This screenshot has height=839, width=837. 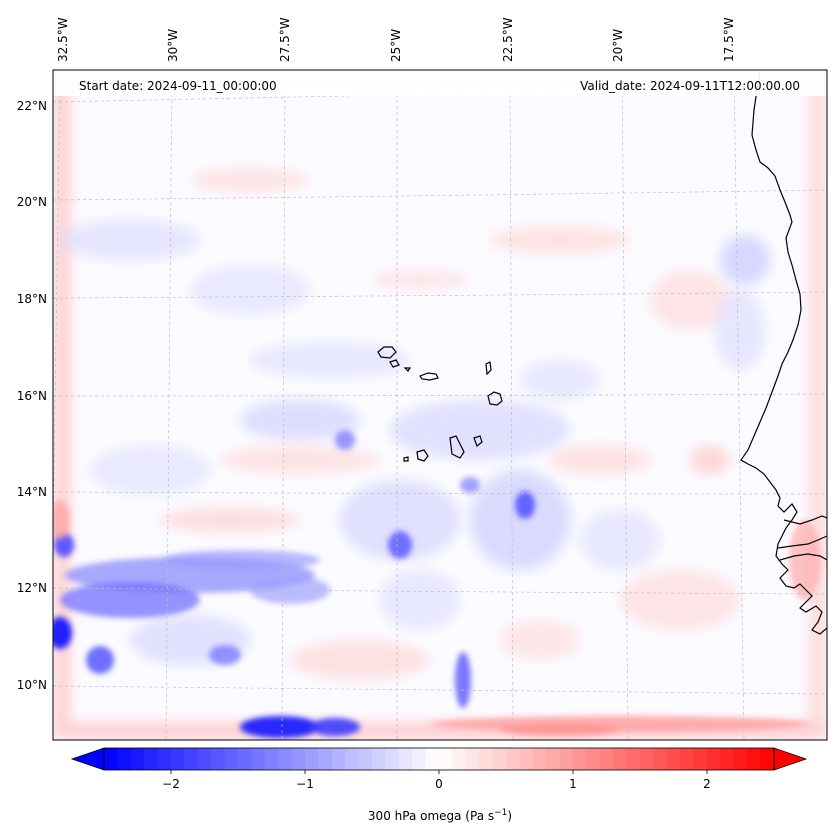 I want to click on lat-label: 18°N, so click(x=32, y=299).